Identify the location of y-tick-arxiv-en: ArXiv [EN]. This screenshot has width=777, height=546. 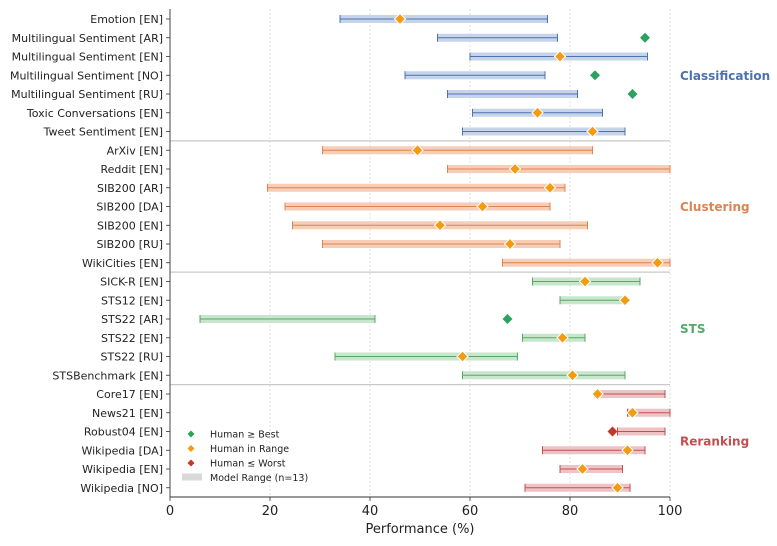
(135, 150).